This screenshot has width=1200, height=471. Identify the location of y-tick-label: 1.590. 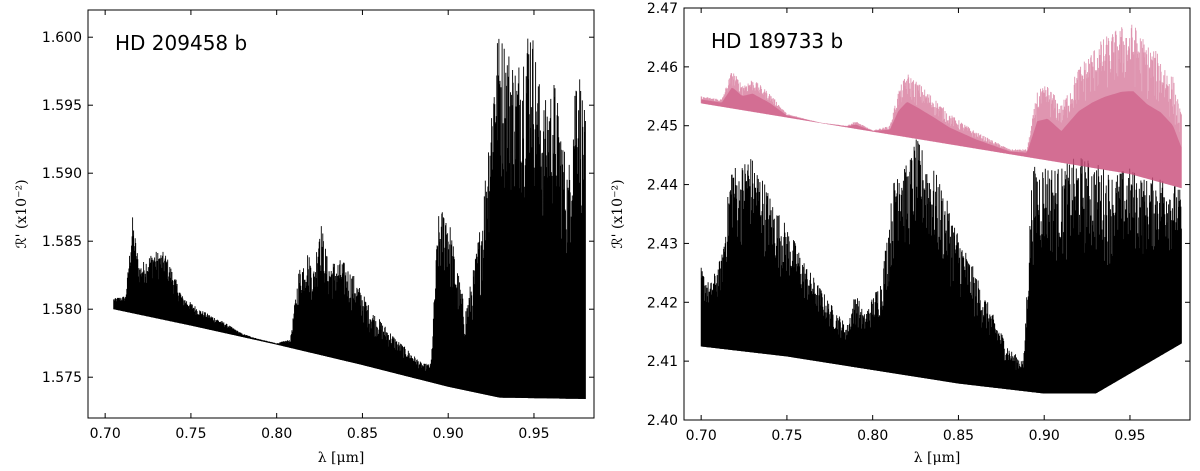
(62, 174).